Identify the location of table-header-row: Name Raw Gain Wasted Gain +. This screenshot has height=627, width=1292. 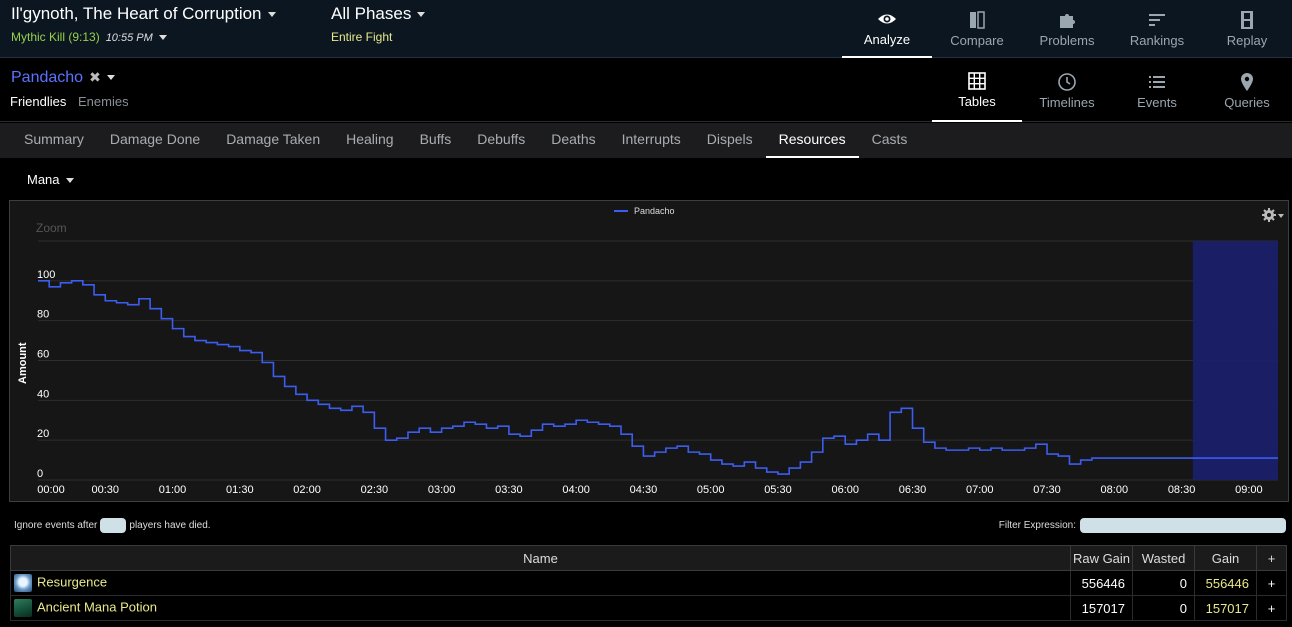
(648, 558).